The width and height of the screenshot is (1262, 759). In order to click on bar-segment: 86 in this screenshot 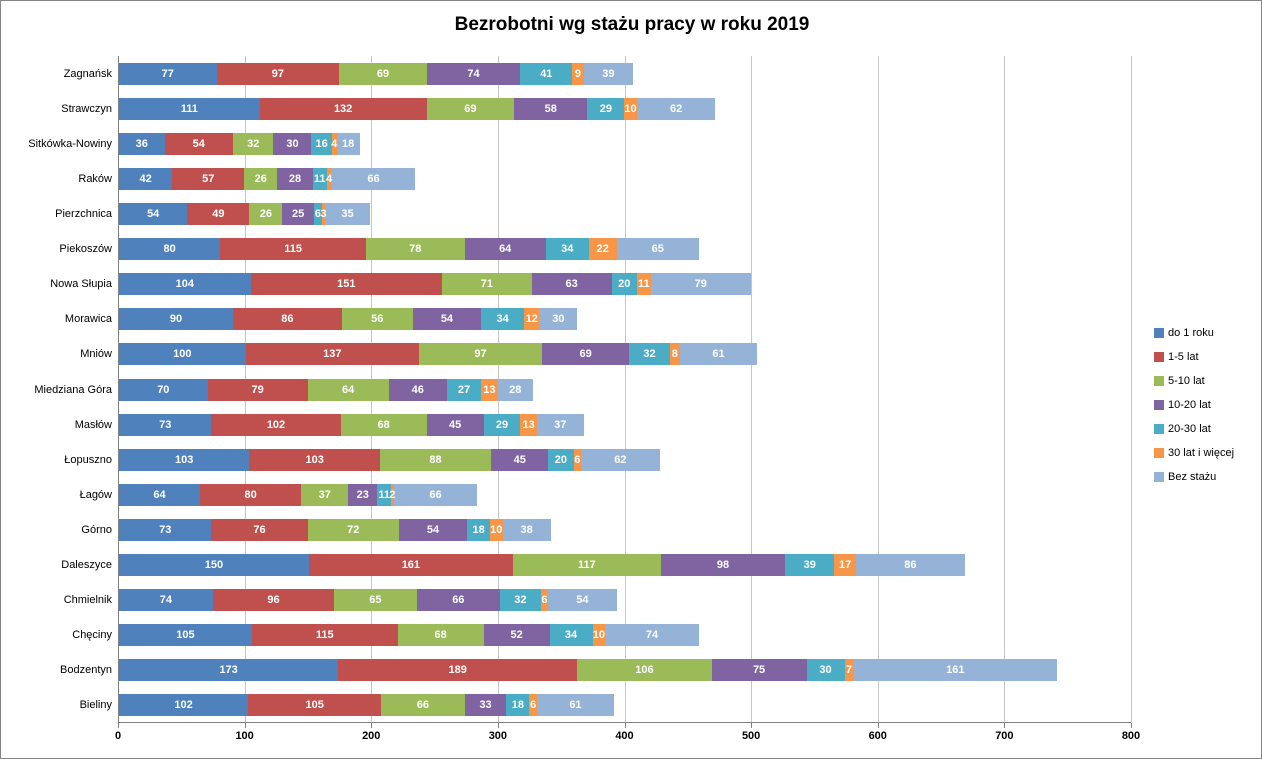, I will do `click(287, 319)`.